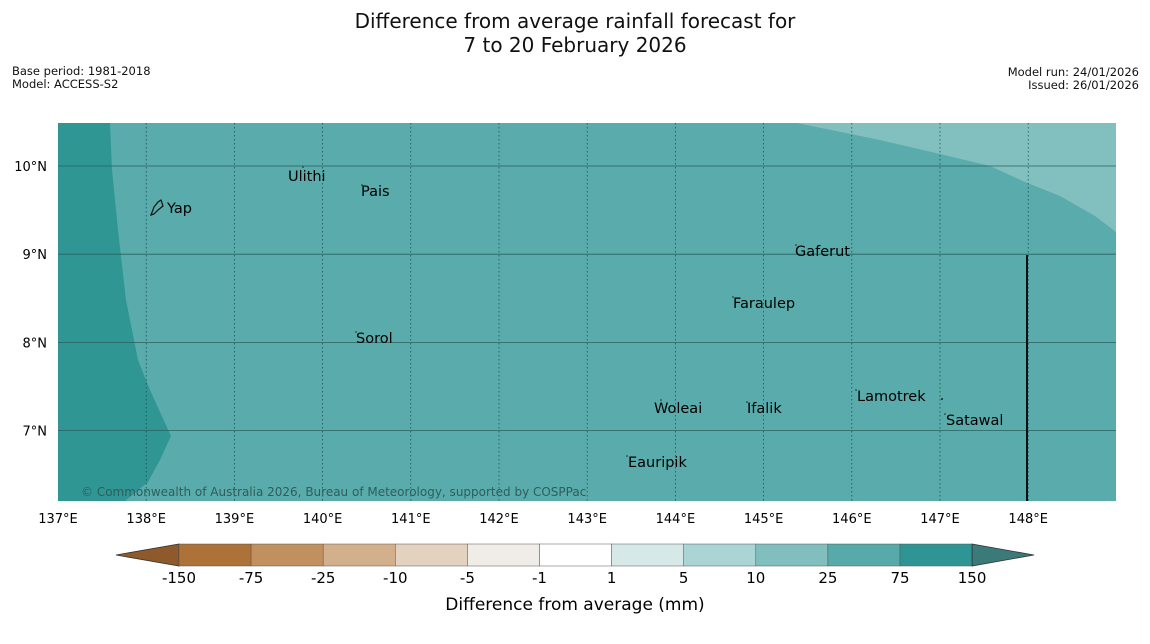 The image size is (1150, 644). I want to click on colorbar-tick-label: 150, so click(972, 578).